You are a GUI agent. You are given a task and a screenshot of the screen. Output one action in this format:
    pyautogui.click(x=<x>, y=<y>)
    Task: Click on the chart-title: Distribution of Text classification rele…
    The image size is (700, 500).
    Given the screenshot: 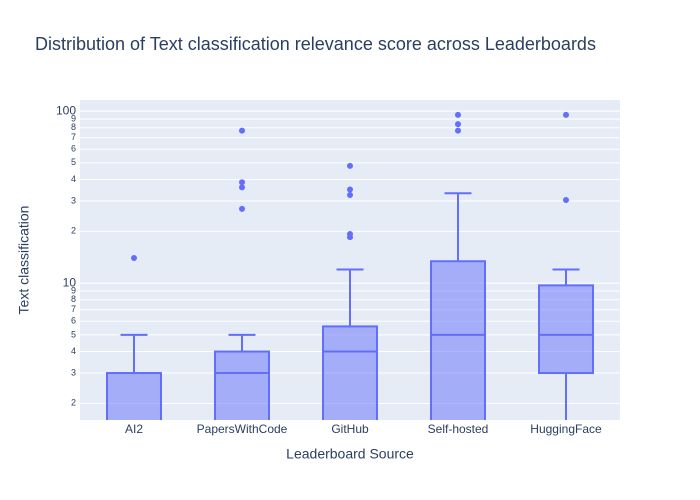 What is the action you would take?
    pyautogui.click(x=315, y=44)
    